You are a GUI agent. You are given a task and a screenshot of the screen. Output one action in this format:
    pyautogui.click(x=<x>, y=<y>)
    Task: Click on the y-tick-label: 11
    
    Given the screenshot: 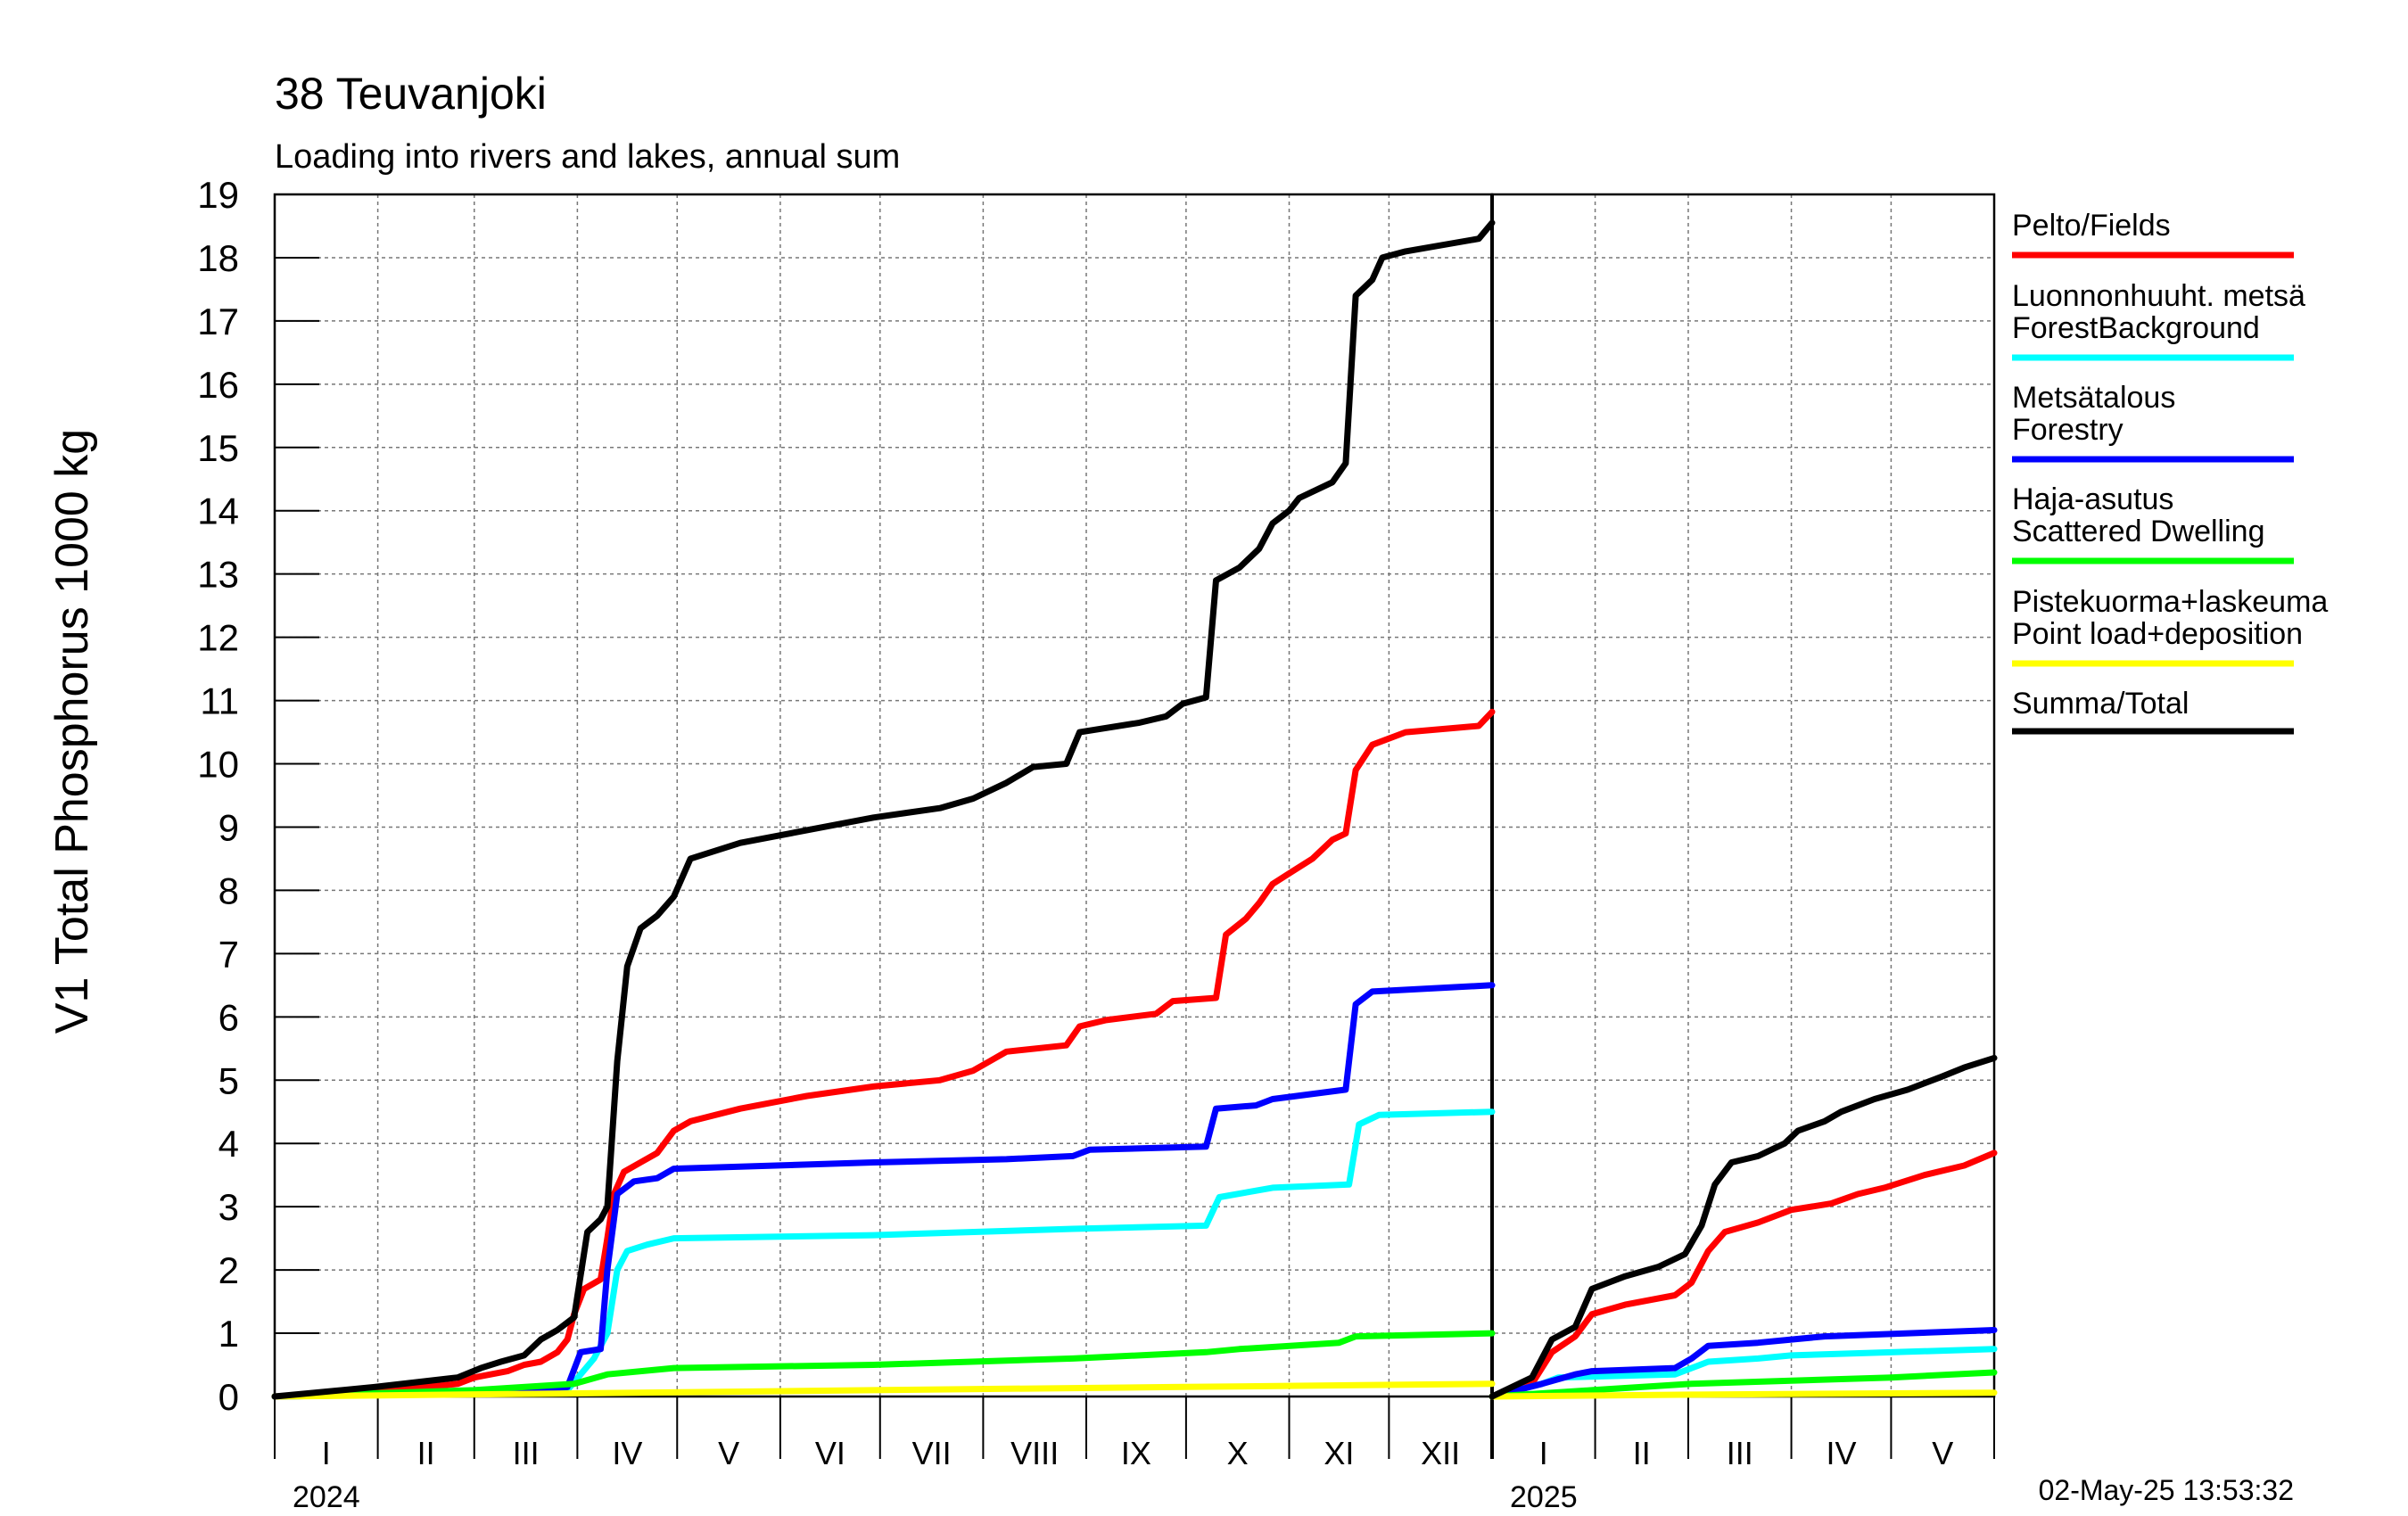 What is the action you would take?
    pyautogui.click(x=219, y=701)
    